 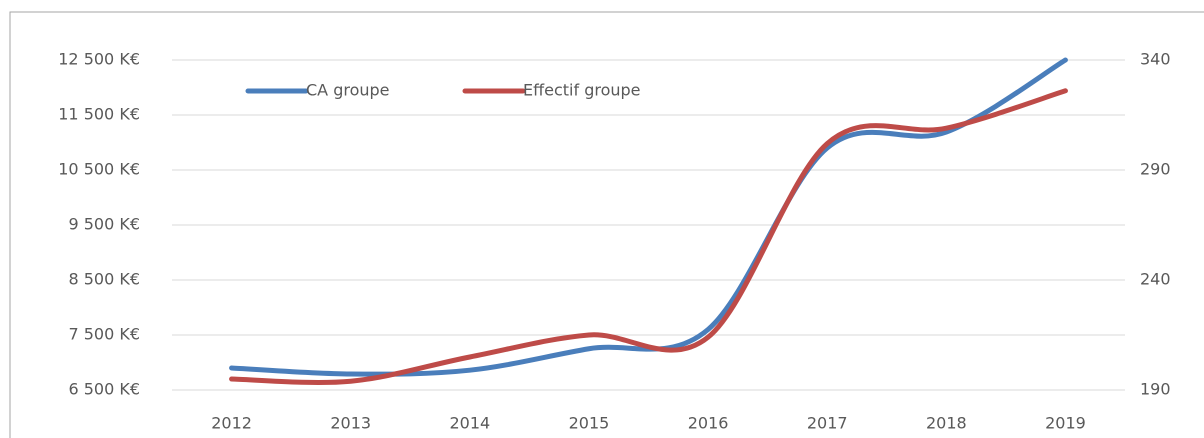 I want to click on x-tick-label: 2018, so click(x=946, y=423).